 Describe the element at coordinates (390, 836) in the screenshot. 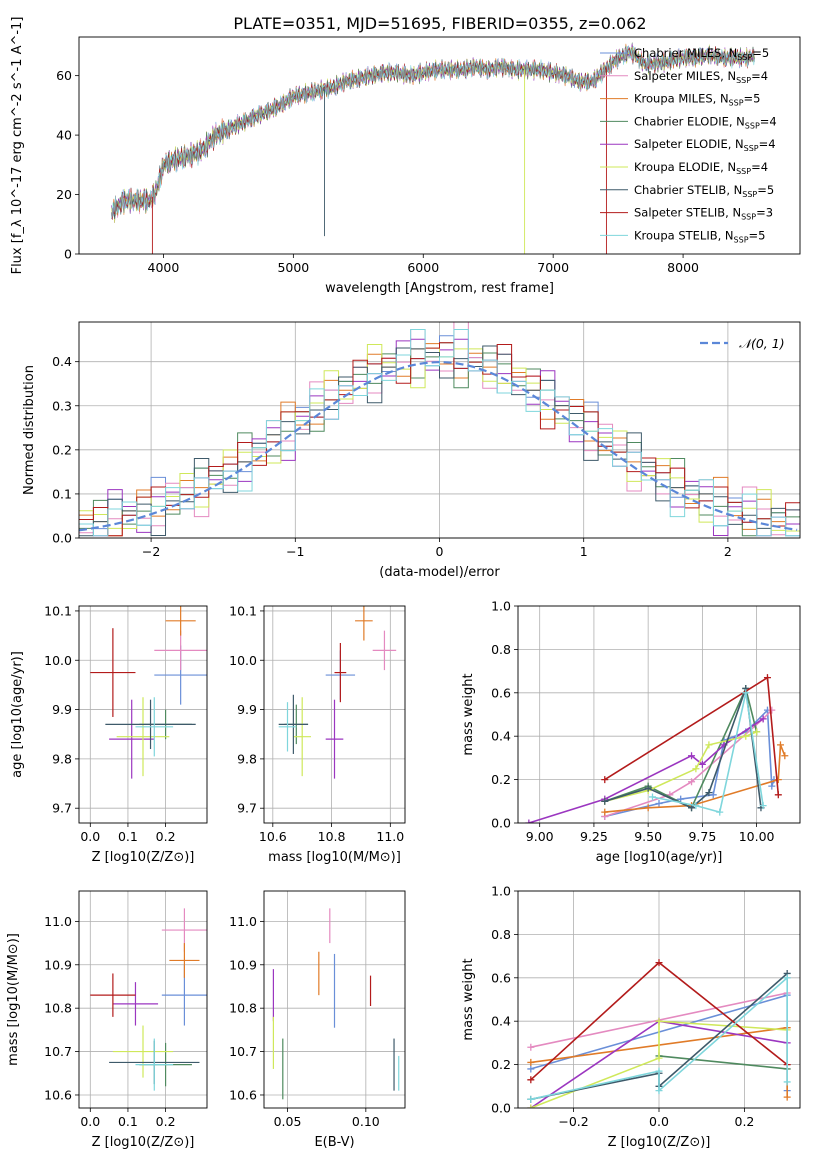

I see `x-tick-label: 11.0` at that location.